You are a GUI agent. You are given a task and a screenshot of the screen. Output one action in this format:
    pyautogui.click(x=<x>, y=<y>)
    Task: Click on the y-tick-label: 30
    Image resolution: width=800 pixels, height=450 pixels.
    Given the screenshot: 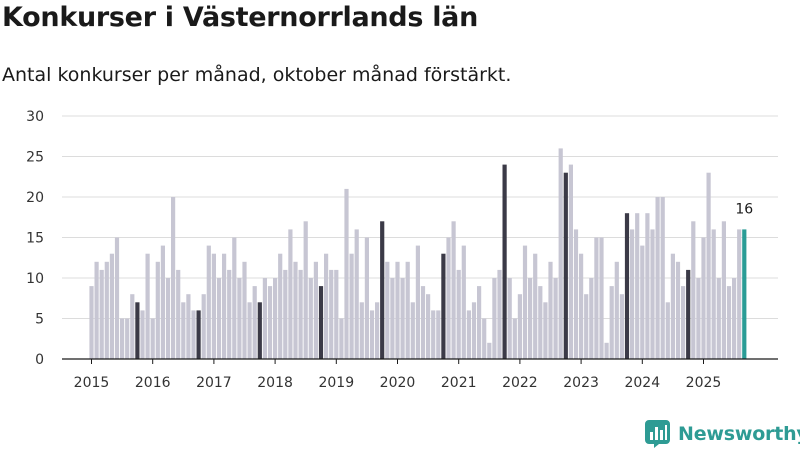 What is the action you would take?
    pyautogui.click(x=35, y=117)
    